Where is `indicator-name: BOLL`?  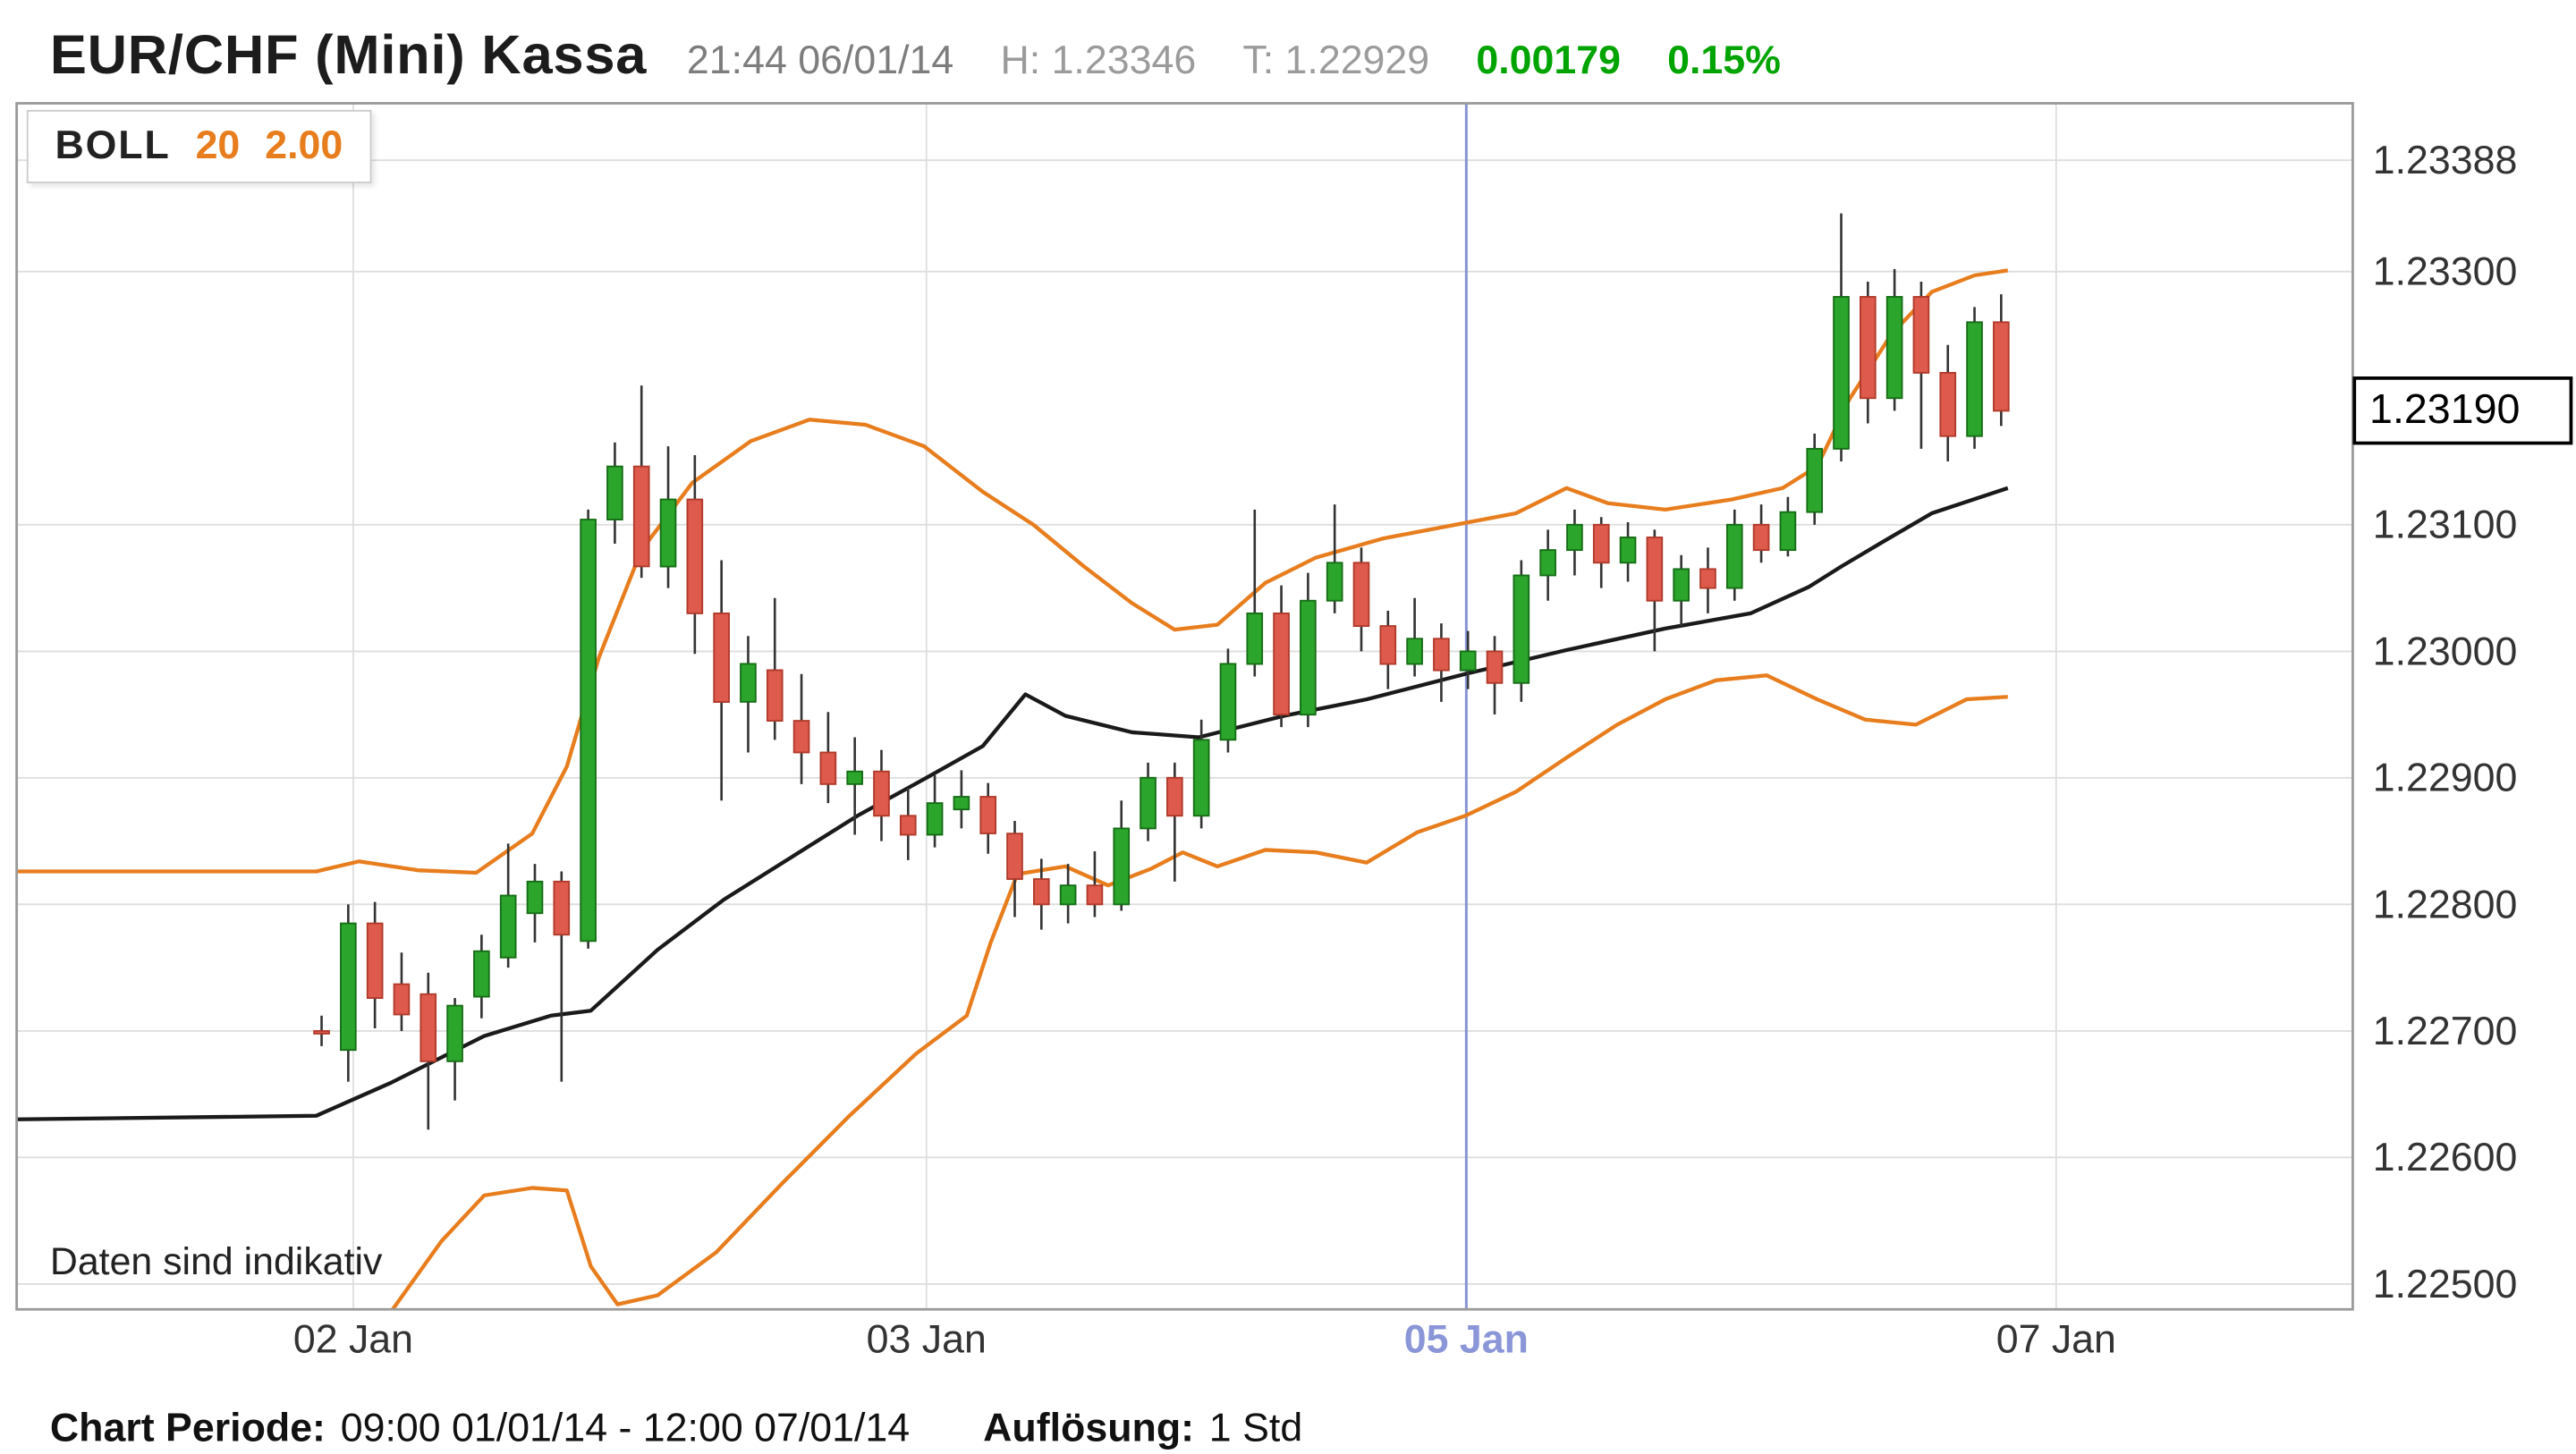 indicator-name: BOLL is located at coordinates (113, 146).